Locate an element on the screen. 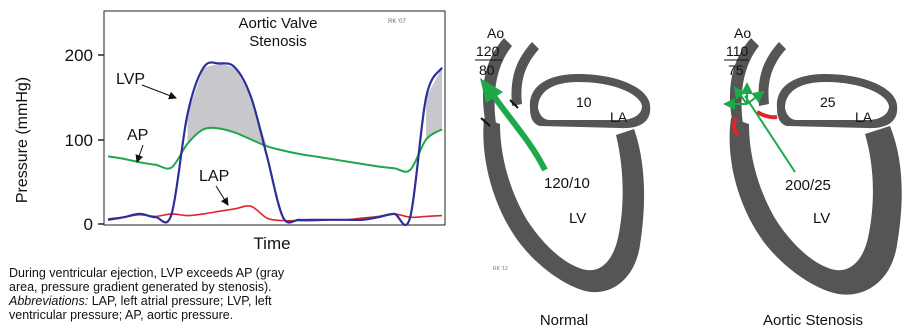 The width and height of the screenshot is (904, 330). caption-abbrev-text: LAP, left atrial pressure; LVP, left is located at coordinates (180, 301).